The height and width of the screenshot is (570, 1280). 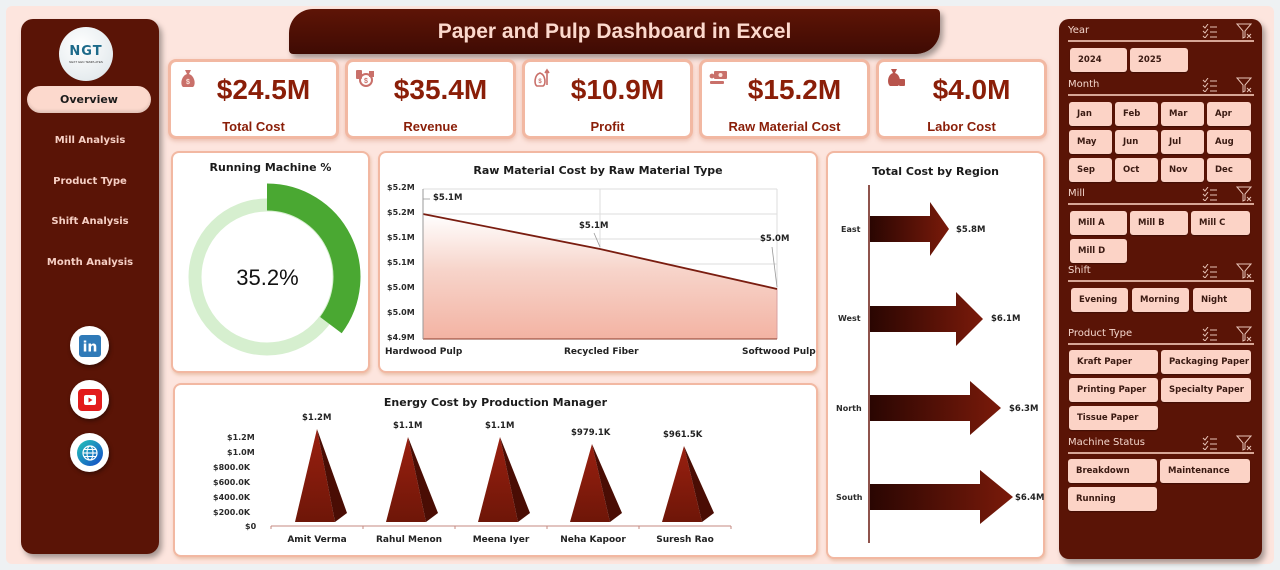 I want to click on slicer-title: Mill, so click(x=1076, y=193).